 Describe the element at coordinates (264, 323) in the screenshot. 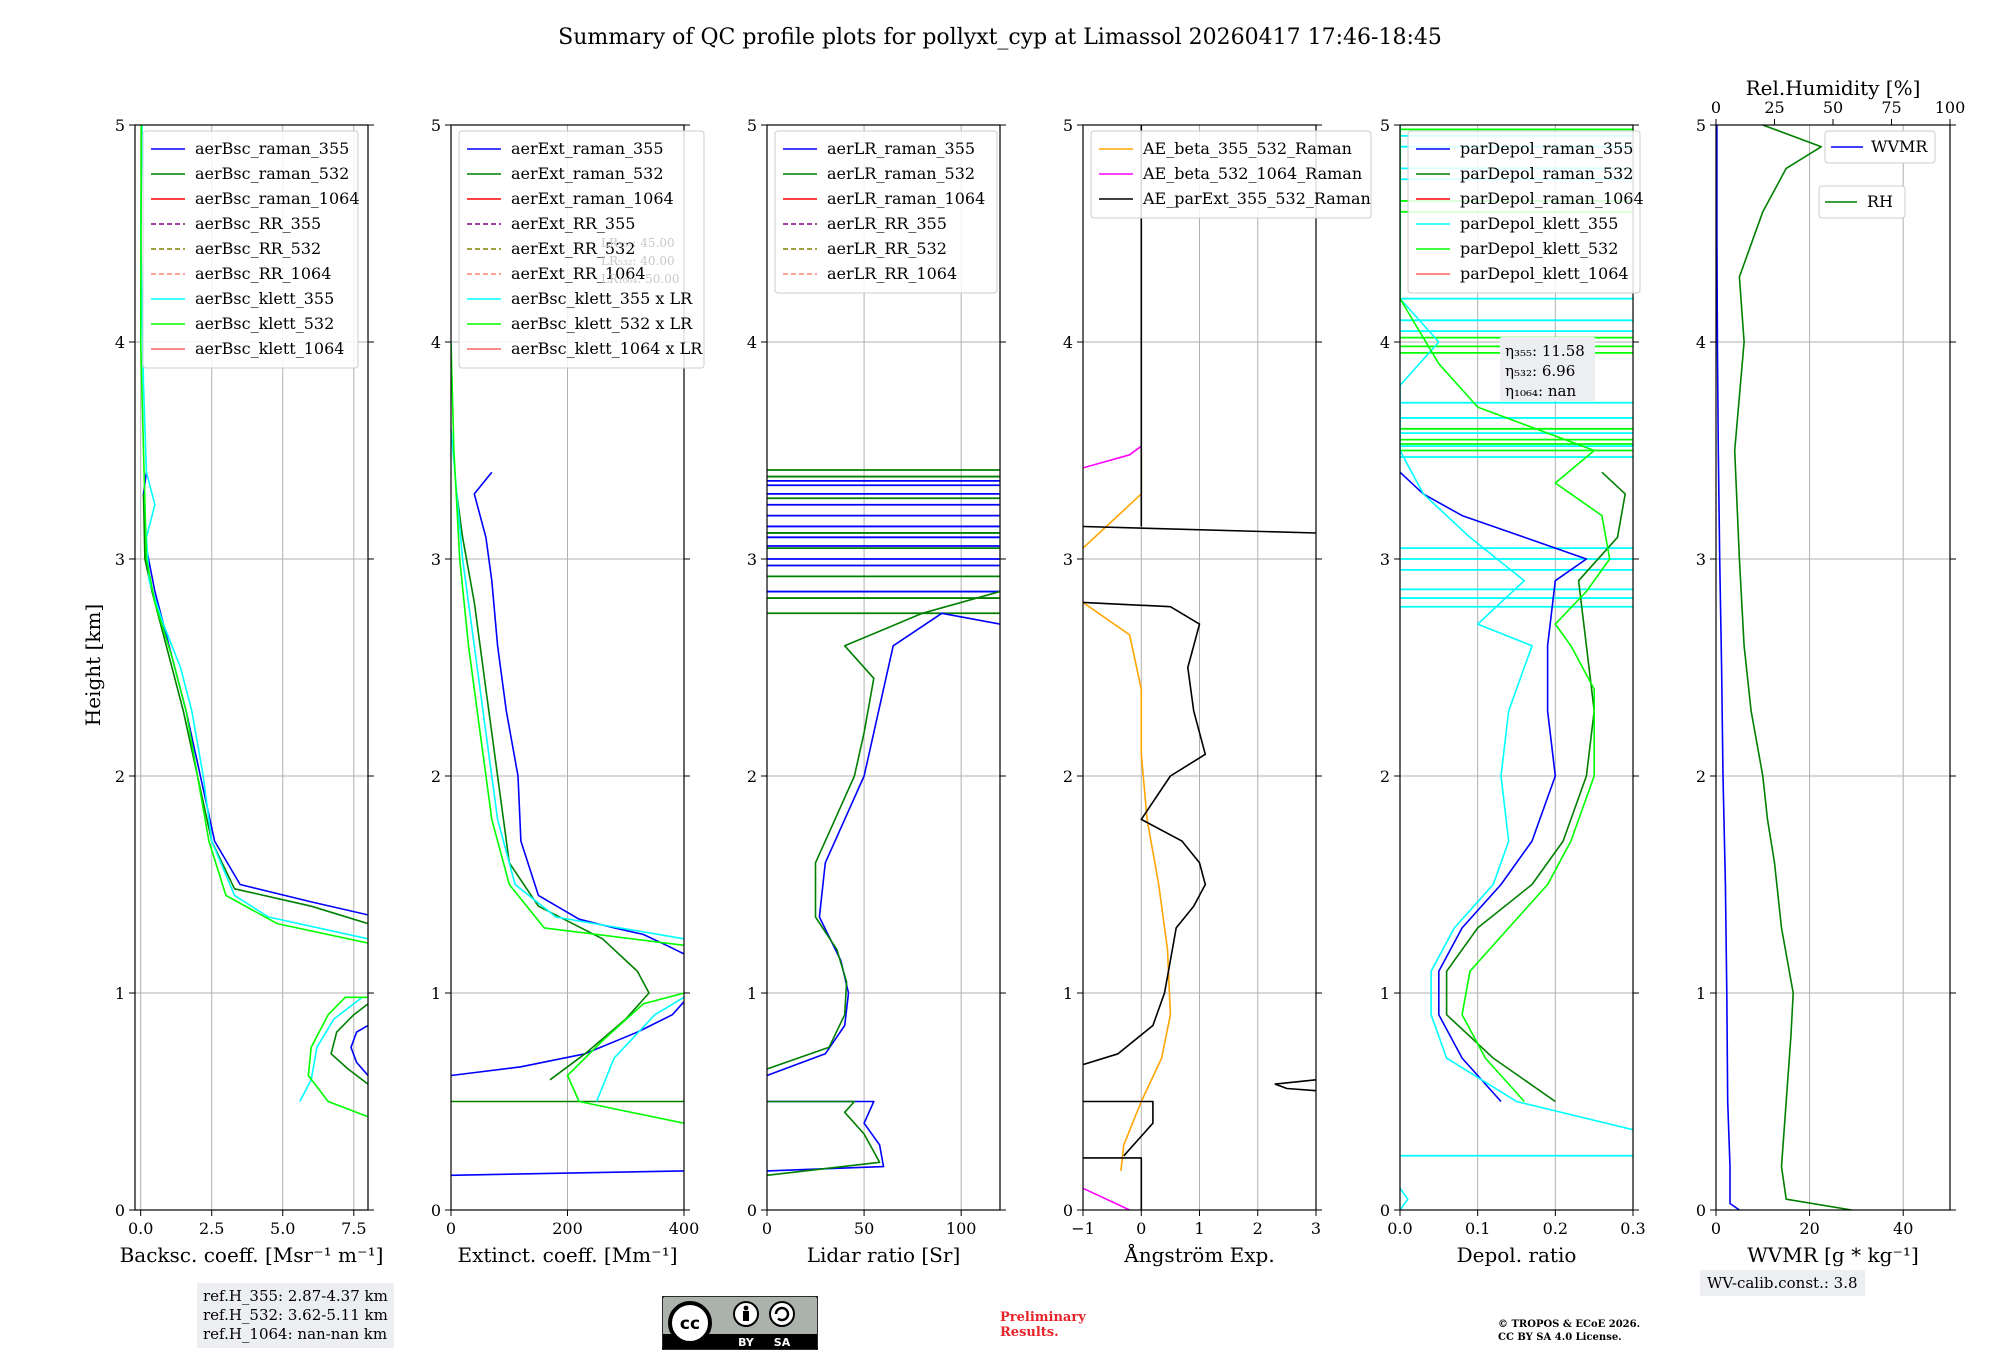

I see `legend-label: aerBsc_klett_532` at that location.